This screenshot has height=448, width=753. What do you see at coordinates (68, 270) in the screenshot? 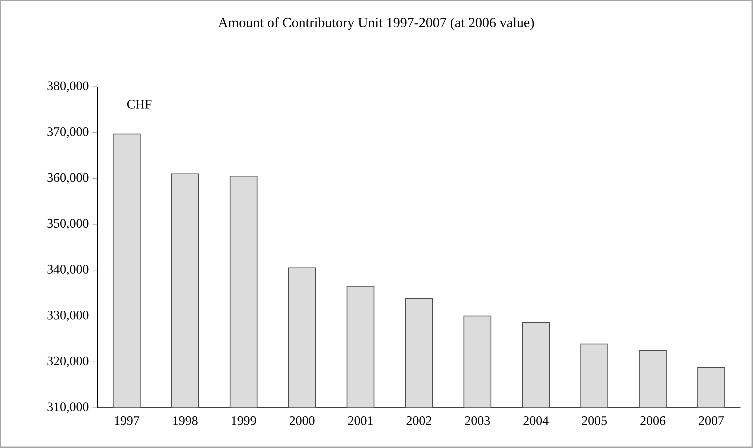
I see `y-tick-label: 340,000` at bounding box center [68, 270].